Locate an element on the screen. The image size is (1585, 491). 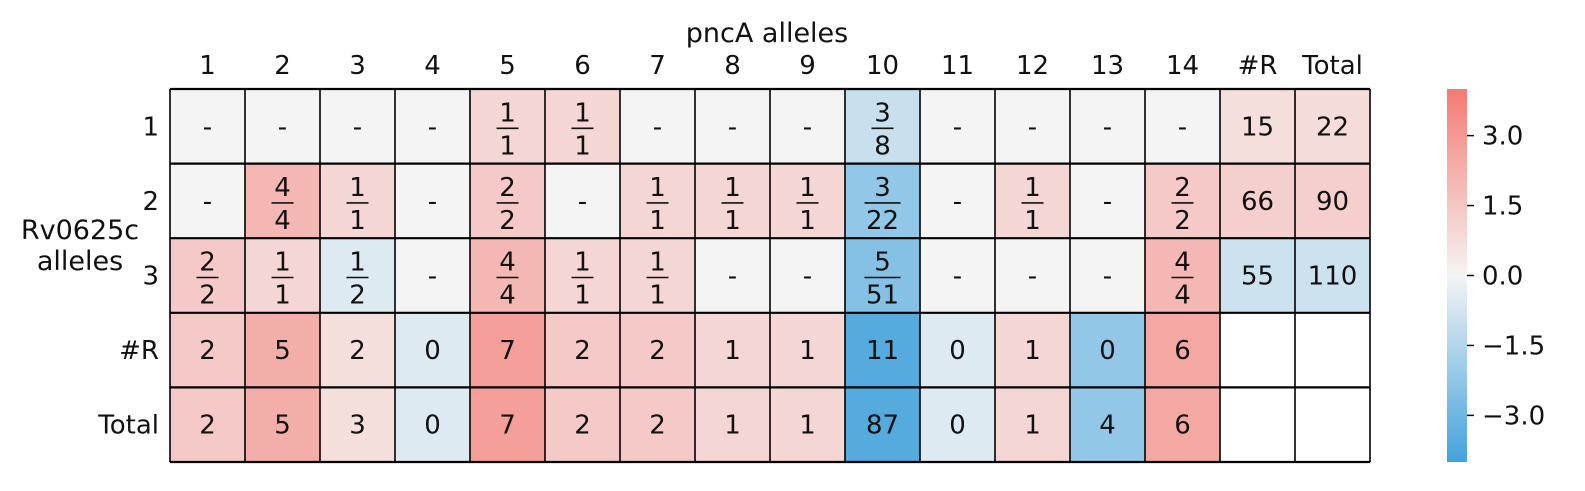
column-label: 6 is located at coordinates (582, 66).